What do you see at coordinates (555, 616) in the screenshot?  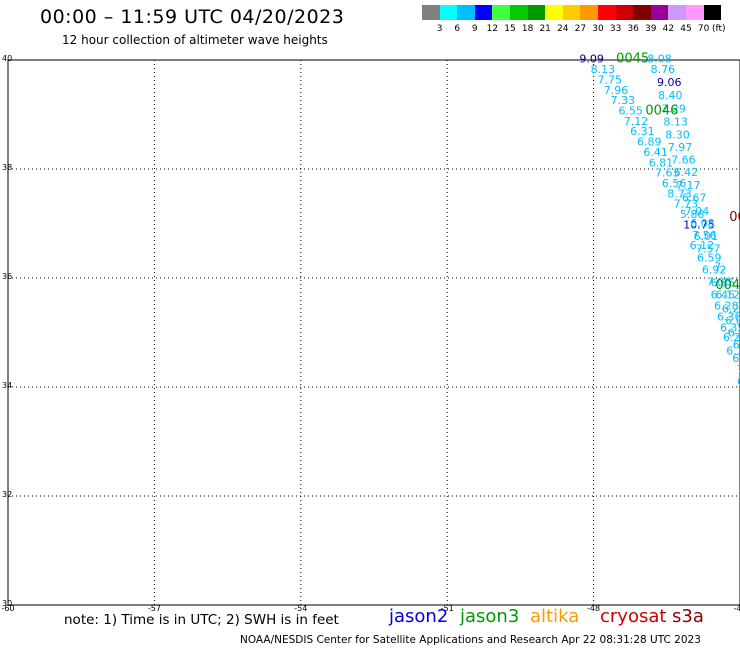 I see `legend-altika: altika` at bounding box center [555, 616].